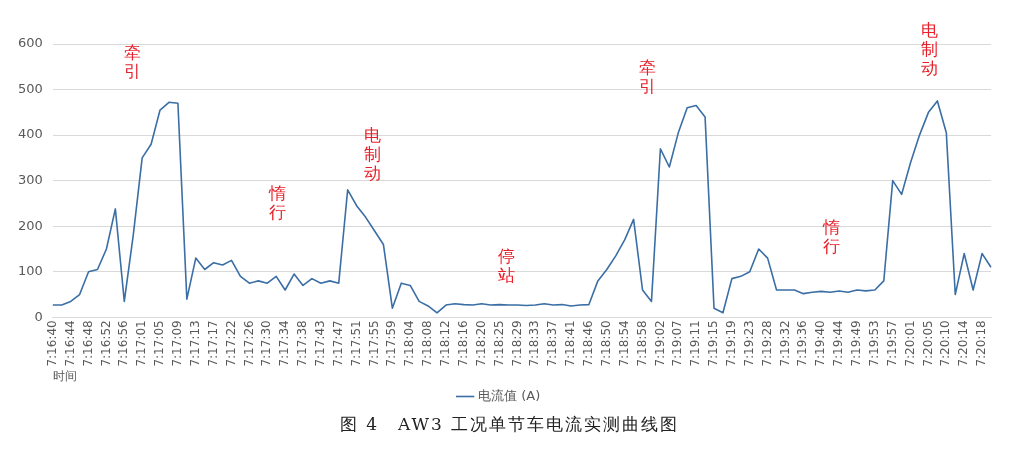  I want to click on x-tick-label: 7:18:33, so click(534, 343).